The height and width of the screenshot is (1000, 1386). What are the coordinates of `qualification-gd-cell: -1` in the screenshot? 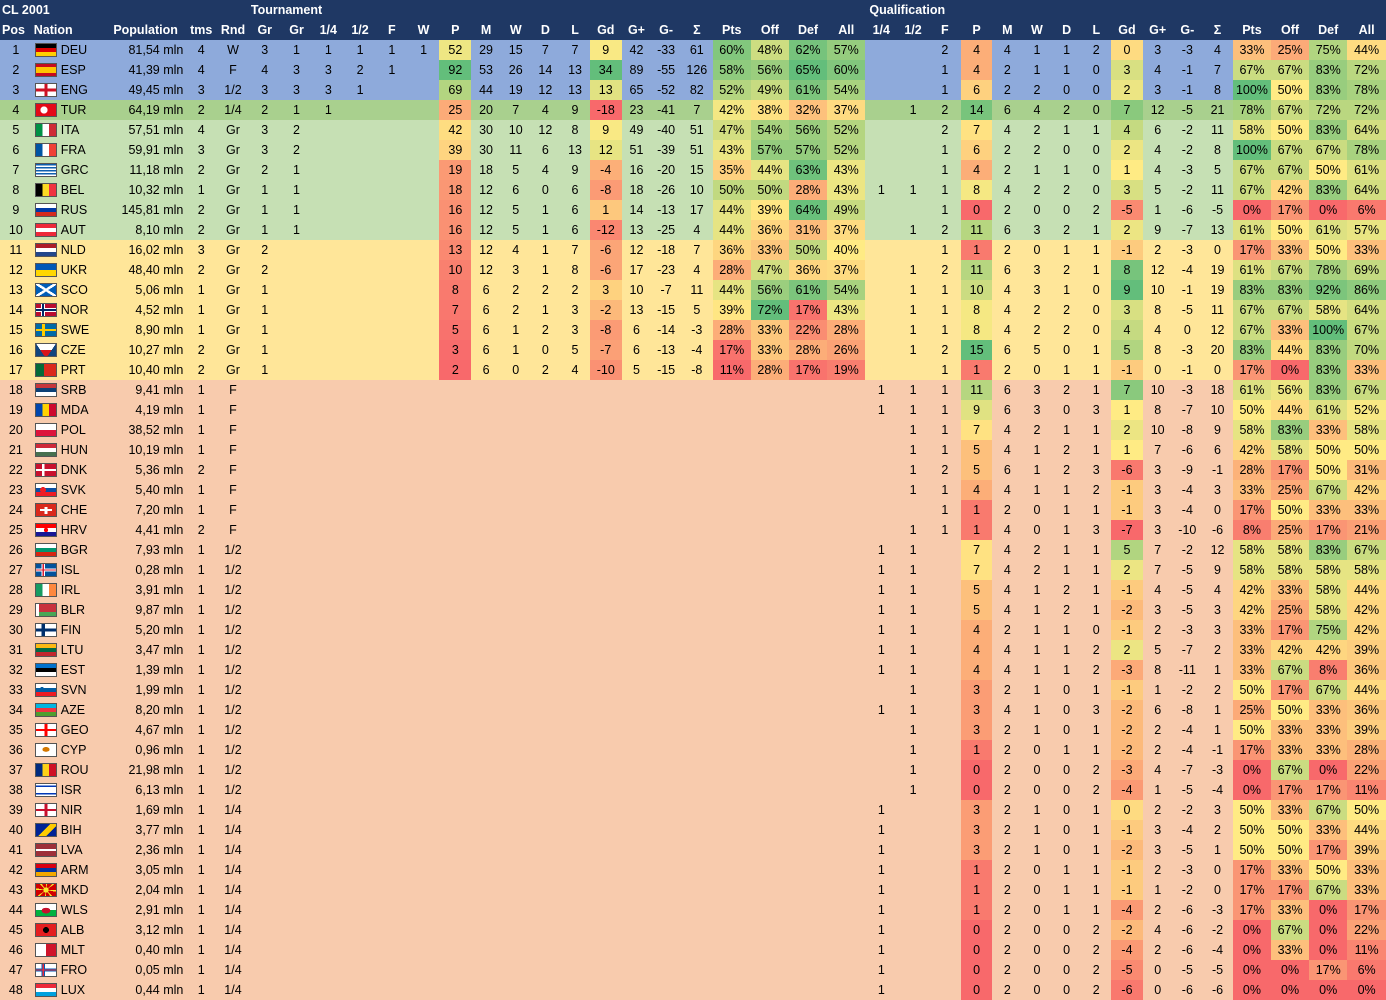 It's located at (1127, 870).